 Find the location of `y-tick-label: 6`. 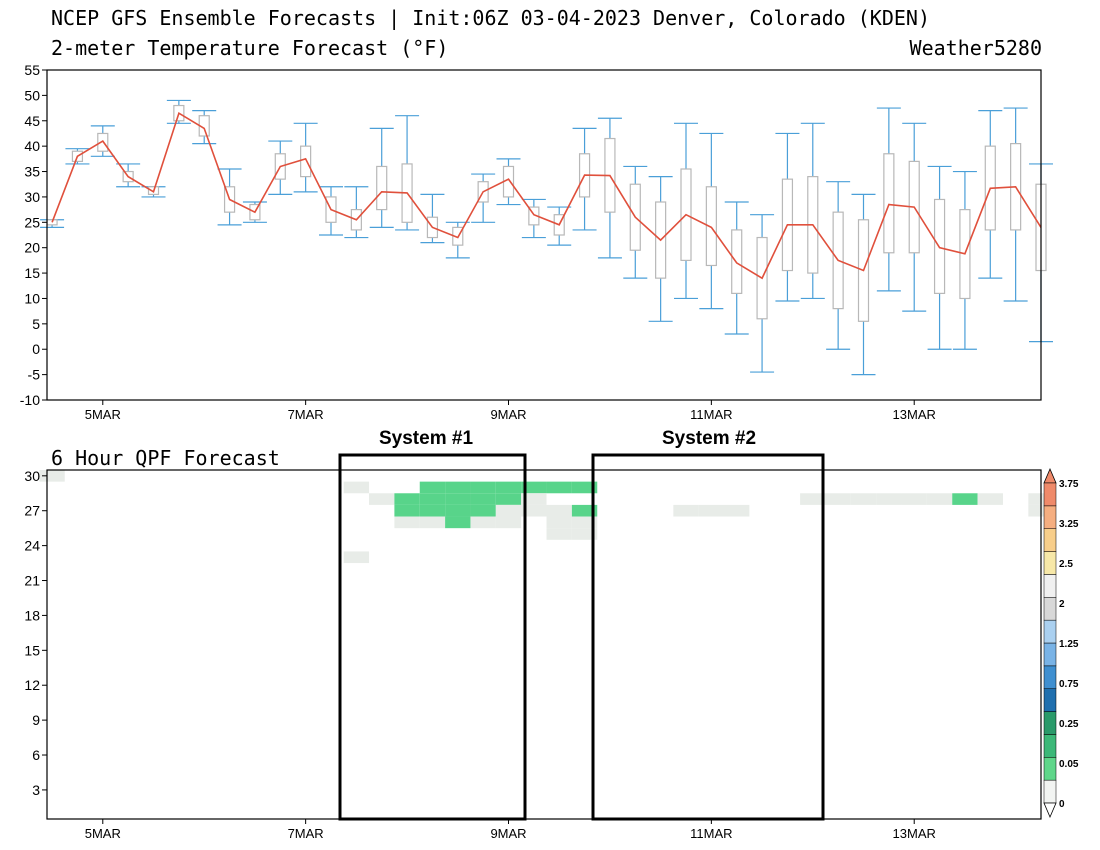

y-tick-label: 6 is located at coordinates (36, 755).